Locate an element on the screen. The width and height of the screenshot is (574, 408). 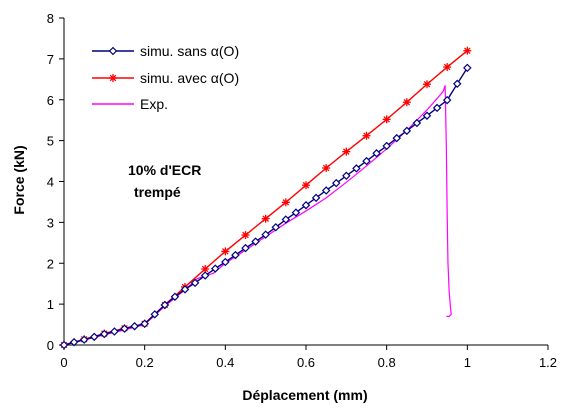
y-tick-label: 8 is located at coordinates (50, 18).